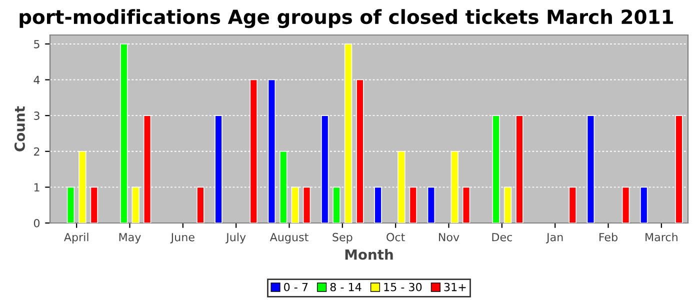 This screenshot has width=700, height=300. Describe the element at coordinates (182, 238) in the screenshot. I see `x-tick-label: June` at that location.